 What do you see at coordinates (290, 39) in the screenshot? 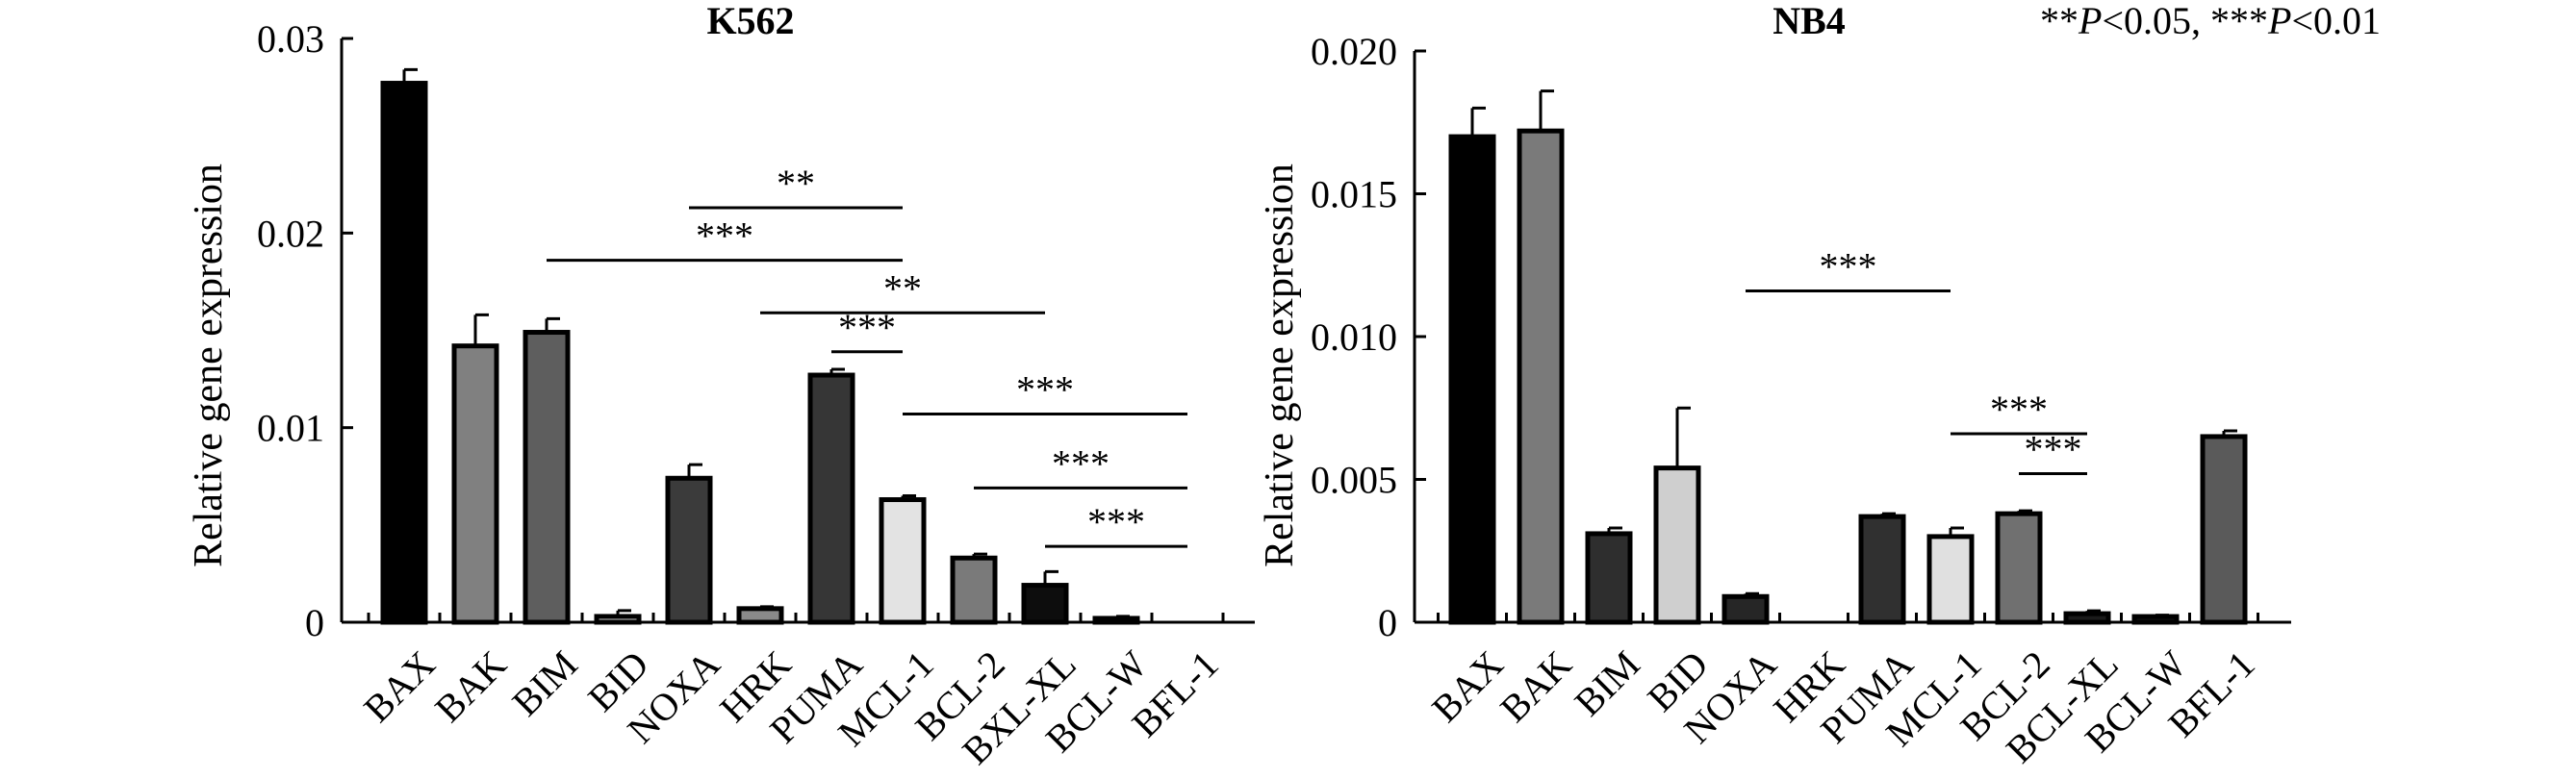
I see `y-tick-label: 0.03` at bounding box center [290, 39].